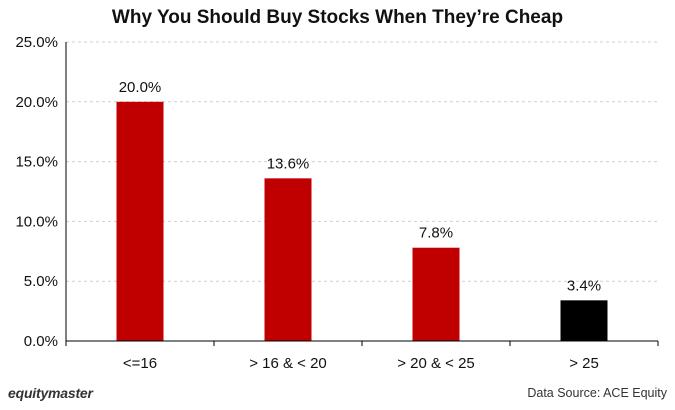 This screenshot has width=675, height=410. What do you see at coordinates (362, 356) in the screenshot?
I see `x-axis: <=16 > 16 & < 20 > 20 & < 25 > 25` at bounding box center [362, 356].